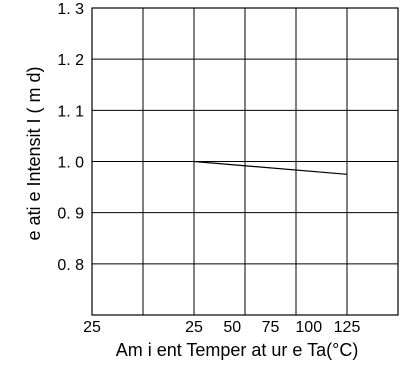 Image resolution: width=407 pixels, height=365 pixels. What do you see at coordinates (221, 327) in the screenshot?
I see `x-tick-labels: 25 25 50 75 100 125` at bounding box center [221, 327].